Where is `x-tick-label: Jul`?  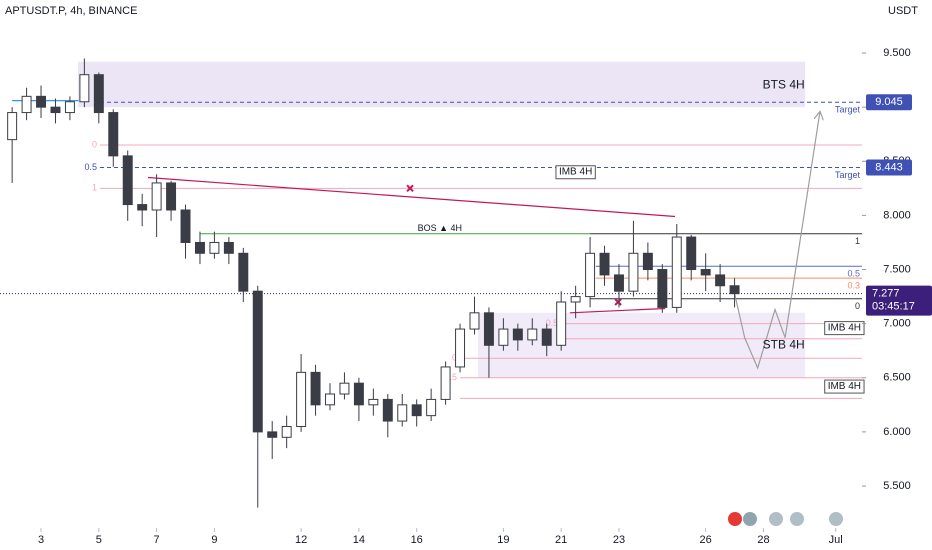
x-tick-label: Jul is located at coordinates (836, 540).